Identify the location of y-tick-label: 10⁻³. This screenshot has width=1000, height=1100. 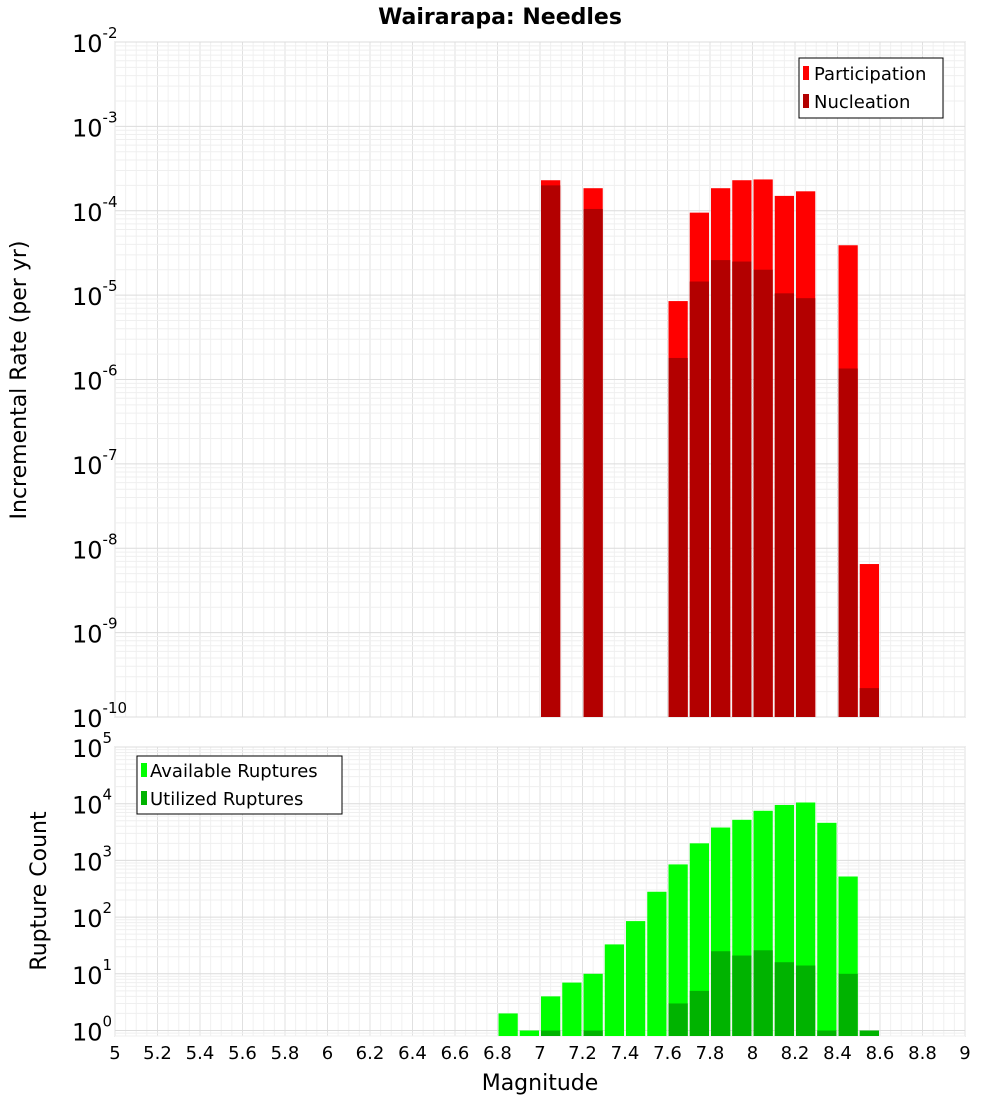
(95, 125).